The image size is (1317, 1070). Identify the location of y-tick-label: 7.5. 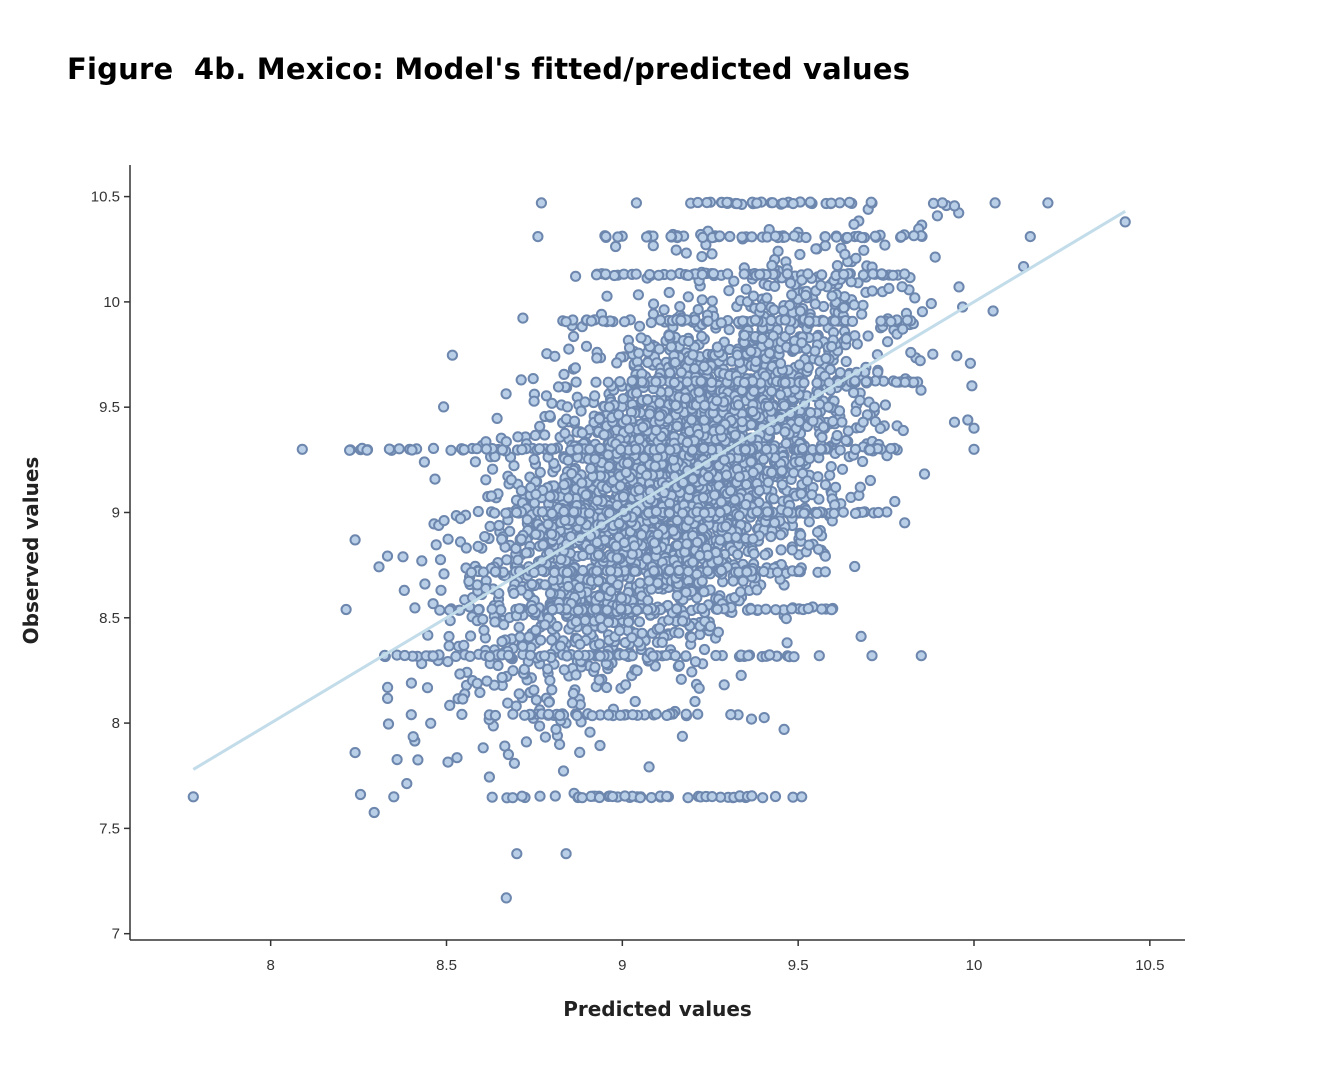
(109, 828).